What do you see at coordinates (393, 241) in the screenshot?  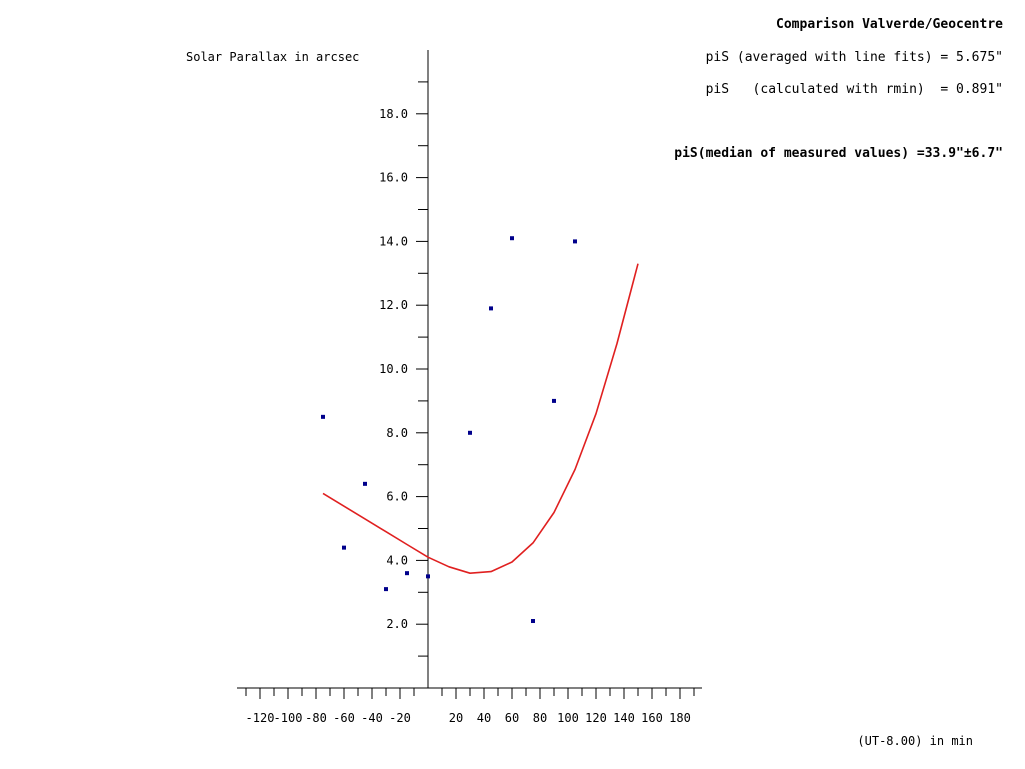 I see `y-tick-label: 14.0` at bounding box center [393, 241].